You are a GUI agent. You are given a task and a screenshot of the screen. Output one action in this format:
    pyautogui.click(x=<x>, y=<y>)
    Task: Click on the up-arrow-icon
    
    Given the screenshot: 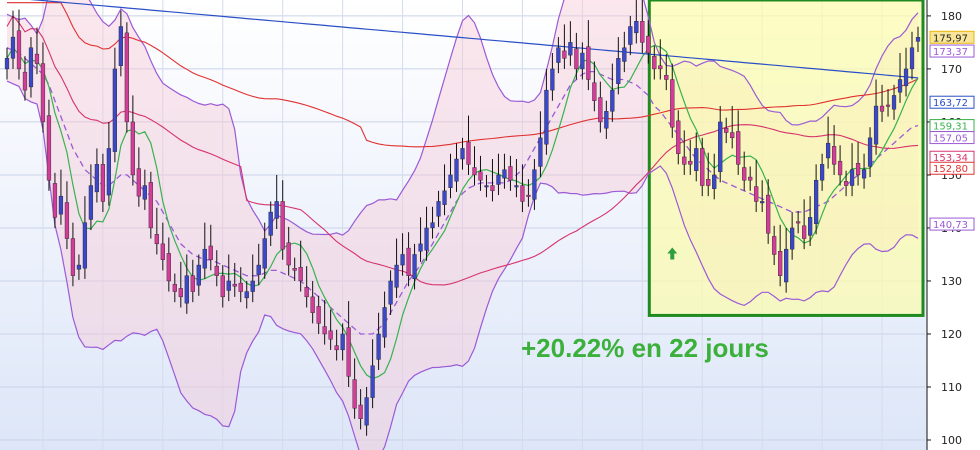 What is the action you would take?
    pyautogui.click(x=672, y=253)
    